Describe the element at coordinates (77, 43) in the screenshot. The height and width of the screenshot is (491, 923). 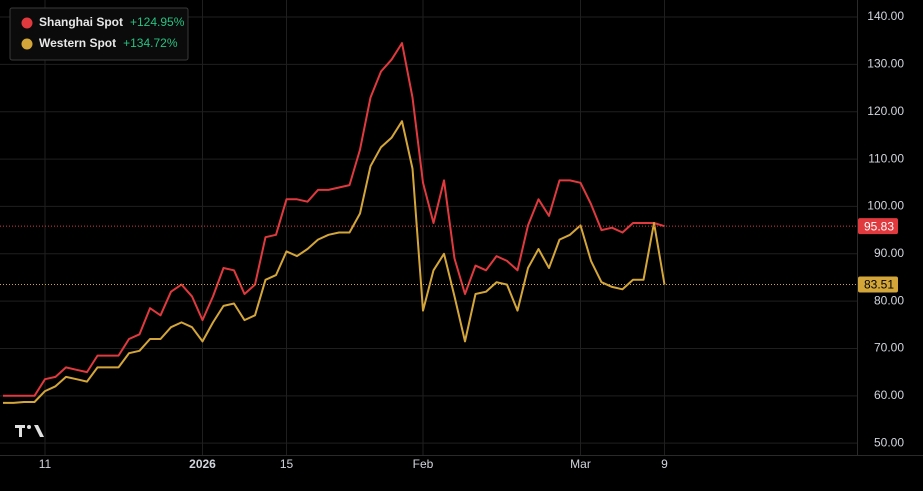
I see `legend-label: Western Spot` at that location.